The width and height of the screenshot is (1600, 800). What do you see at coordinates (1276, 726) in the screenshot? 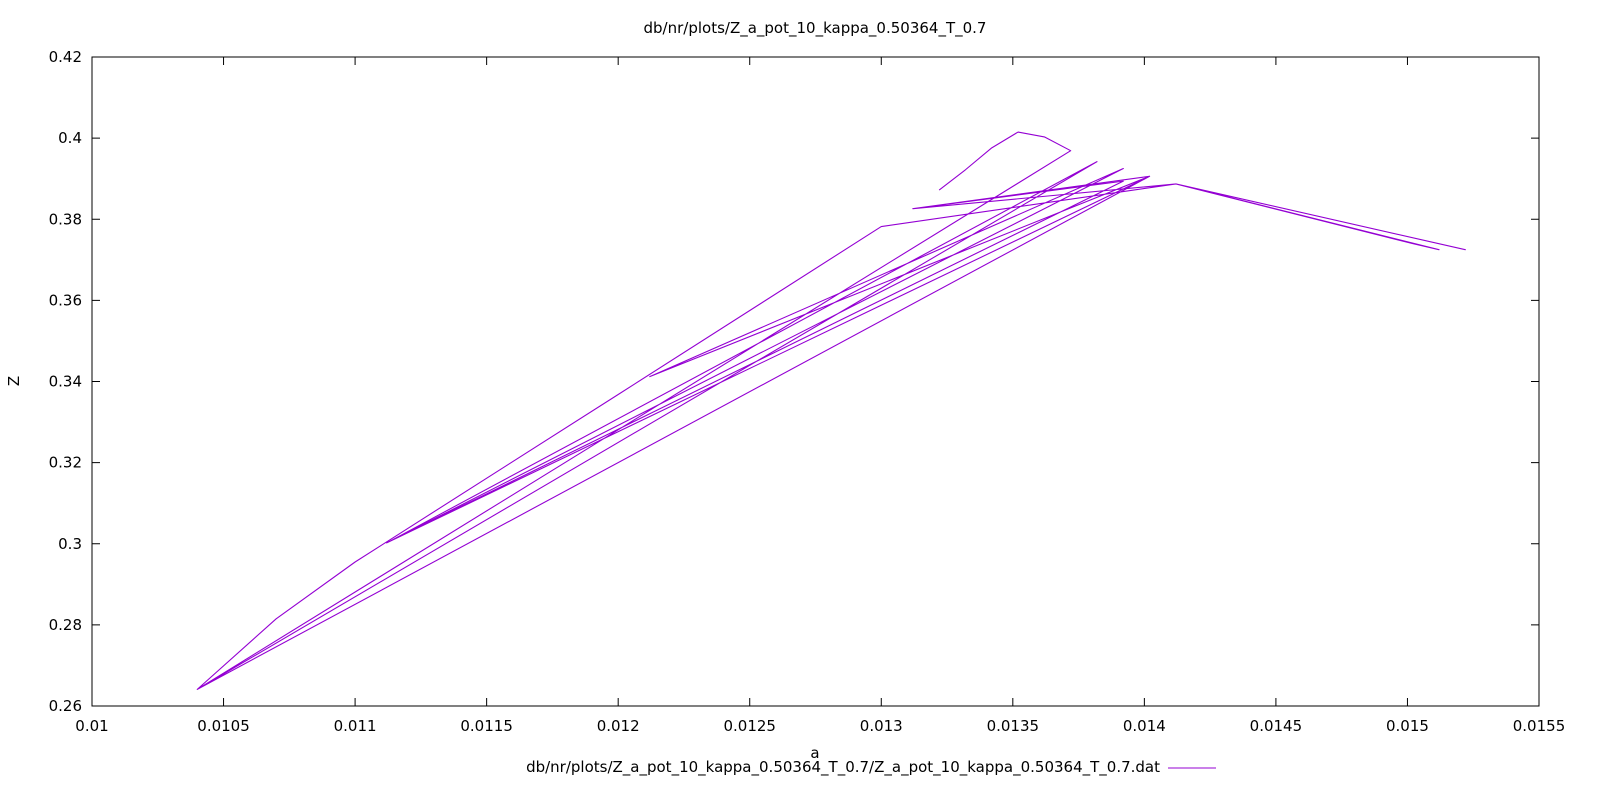
I see `x-tick-label: 0.0145` at bounding box center [1276, 726].